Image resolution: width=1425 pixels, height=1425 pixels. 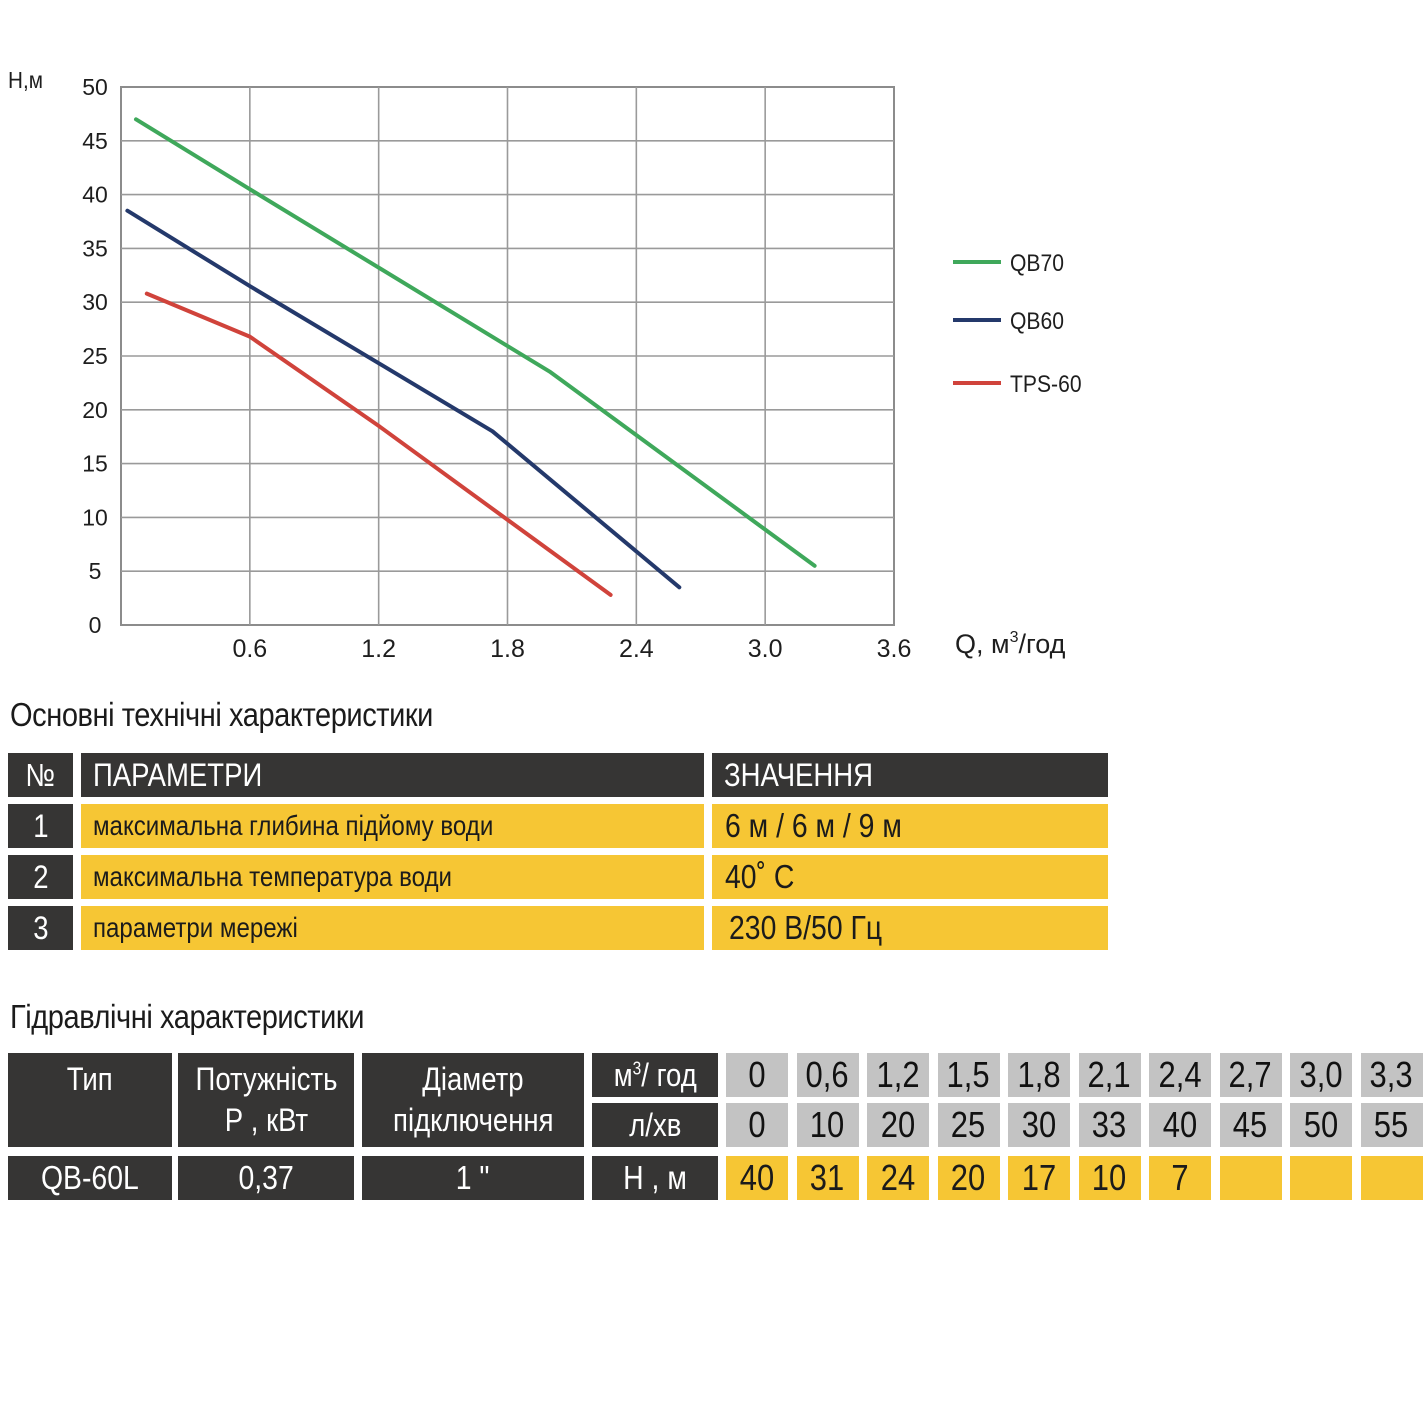 I want to click on specs-row-param: максимальна глибина підйому води, so click(x=392, y=826).